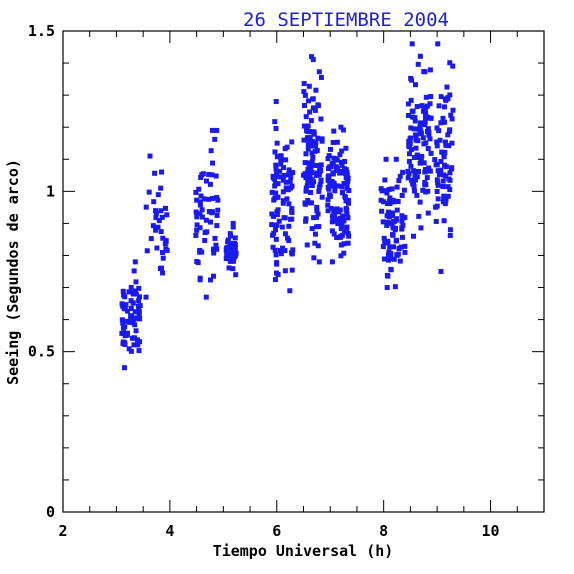 This screenshot has height=574, width=574. What do you see at coordinates (346, 20) in the screenshot?
I see `chart-title: 26 SEPTIEMBRE 2004` at bounding box center [346, 20].